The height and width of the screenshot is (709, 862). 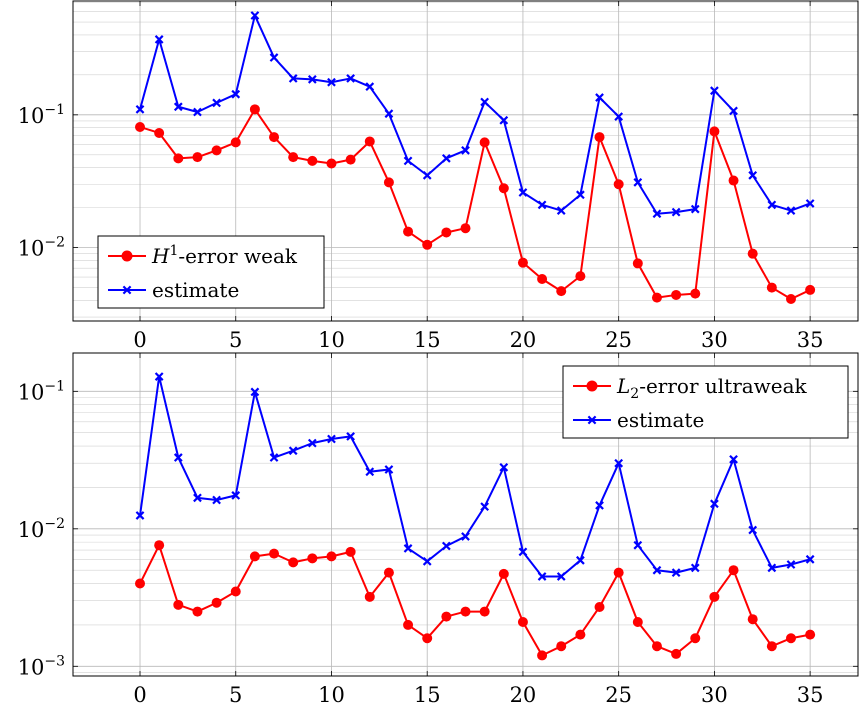 I want to click on x-tick-label: 15, so click(x=427, y=695).